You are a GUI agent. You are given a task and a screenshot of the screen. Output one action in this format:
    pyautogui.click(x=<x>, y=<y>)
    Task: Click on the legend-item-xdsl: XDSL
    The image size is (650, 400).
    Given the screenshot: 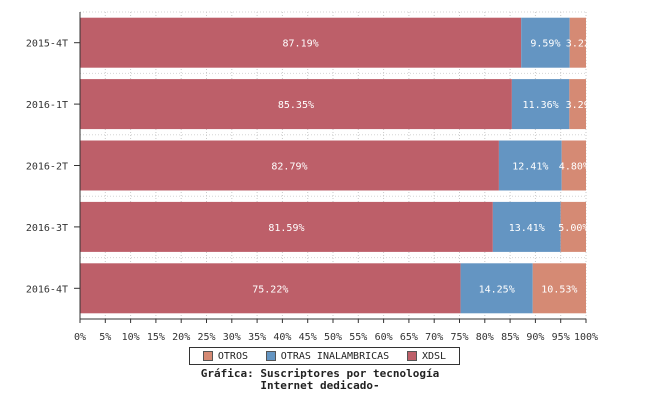 What is the action you would take?
    pyautogui.click(x=426, y=356)
    